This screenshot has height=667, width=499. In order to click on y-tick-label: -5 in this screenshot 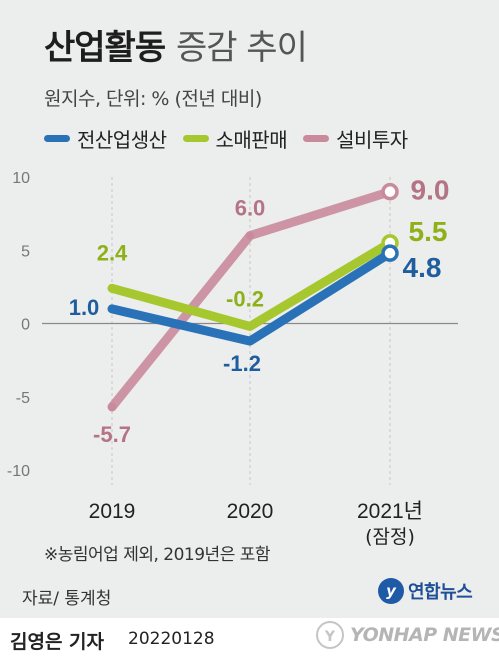, I will do `click(23, 398)`.